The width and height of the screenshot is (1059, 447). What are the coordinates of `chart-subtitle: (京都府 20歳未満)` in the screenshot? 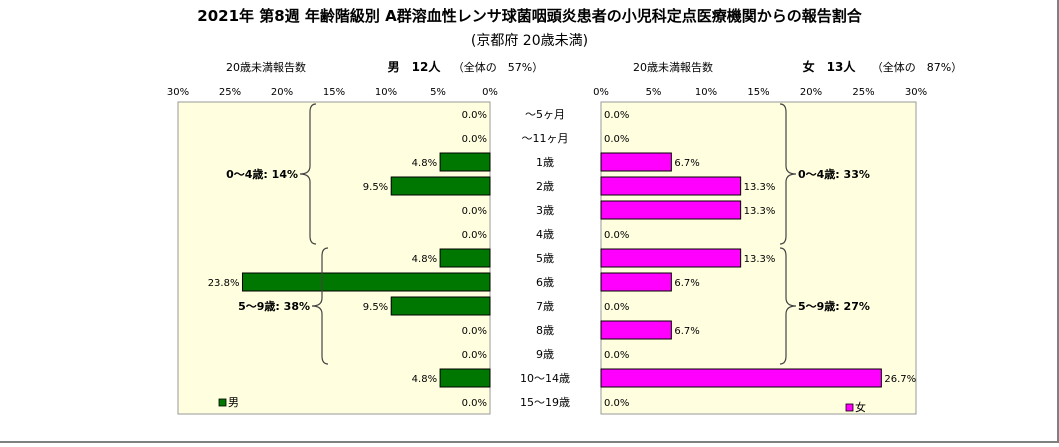 It's located at (529, 41).